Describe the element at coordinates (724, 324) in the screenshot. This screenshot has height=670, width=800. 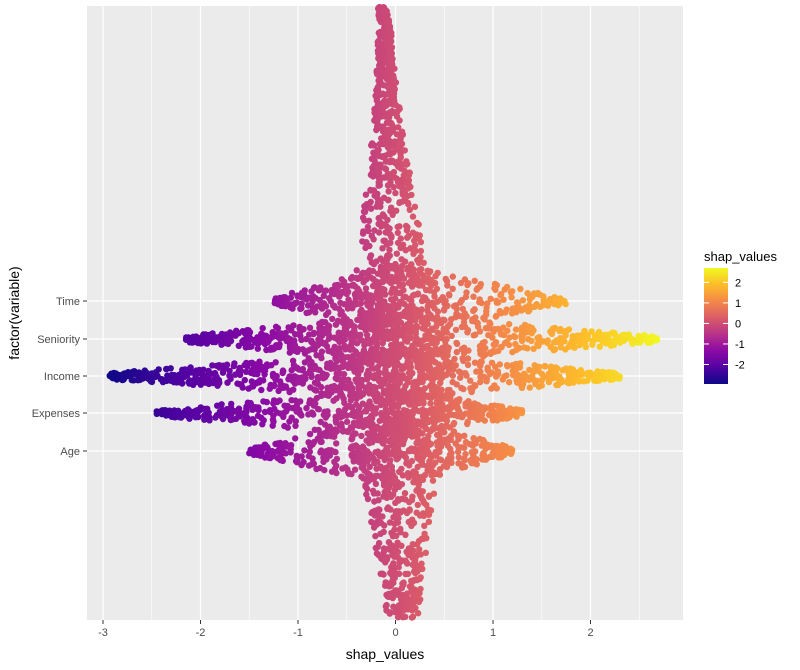
I see `legend-ticks: 2 1 0 -1 -2` at that location.